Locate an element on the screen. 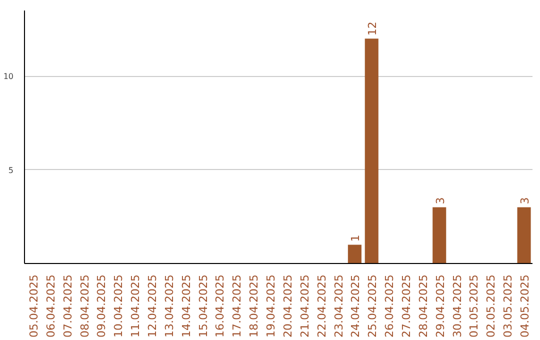 The height and width of the screenshot is (340, 540). x-tick-label: 28.04.2025 is located at coordinates (423, 306).